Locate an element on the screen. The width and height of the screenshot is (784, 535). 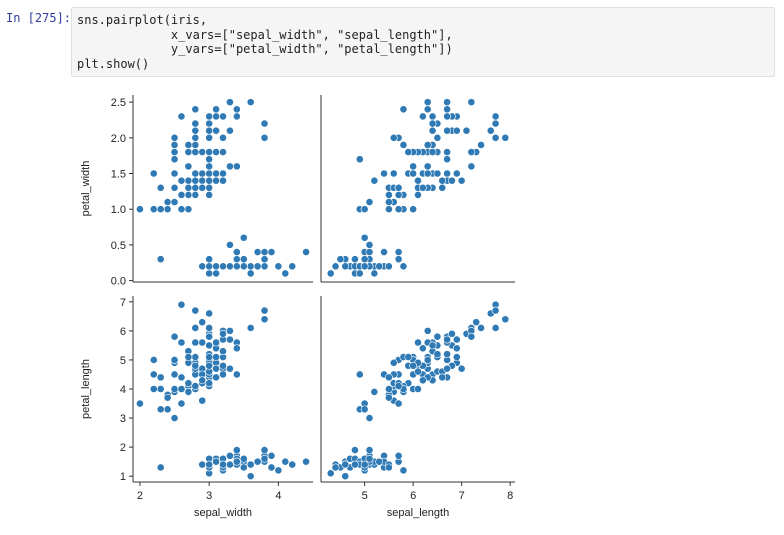
x-tick-label: 2 is located at coordinates (140, 496).